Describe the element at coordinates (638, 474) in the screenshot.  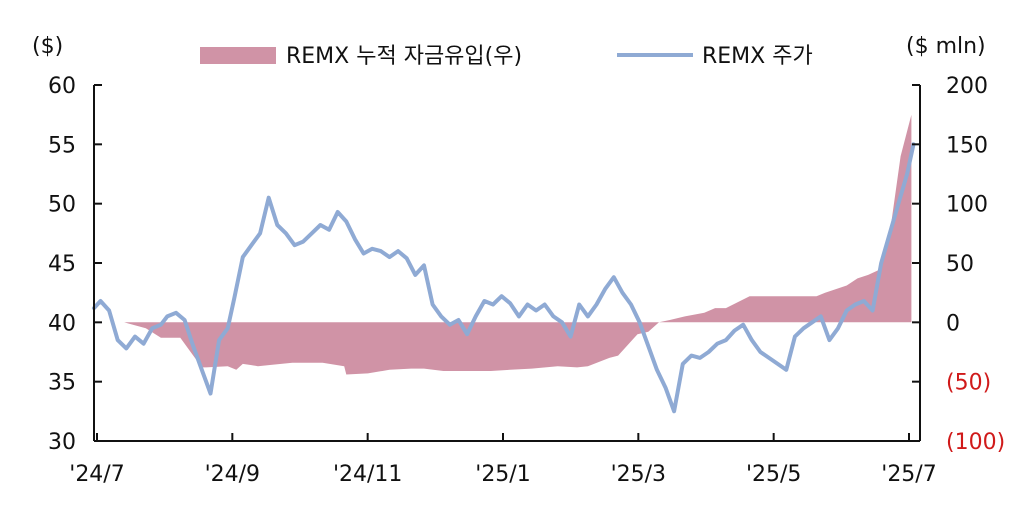
I see `x-tick-label: '25/3` at that location.